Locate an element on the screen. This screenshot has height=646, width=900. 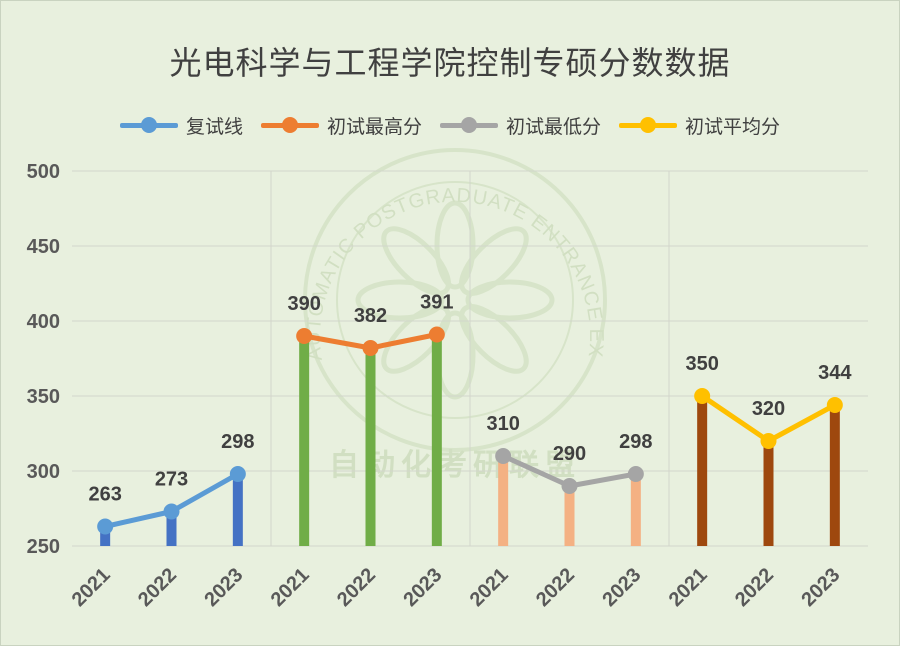
legend: 复试线 初试最高分 初试最低分 初试平均分 is located at coordinates (450, 125).